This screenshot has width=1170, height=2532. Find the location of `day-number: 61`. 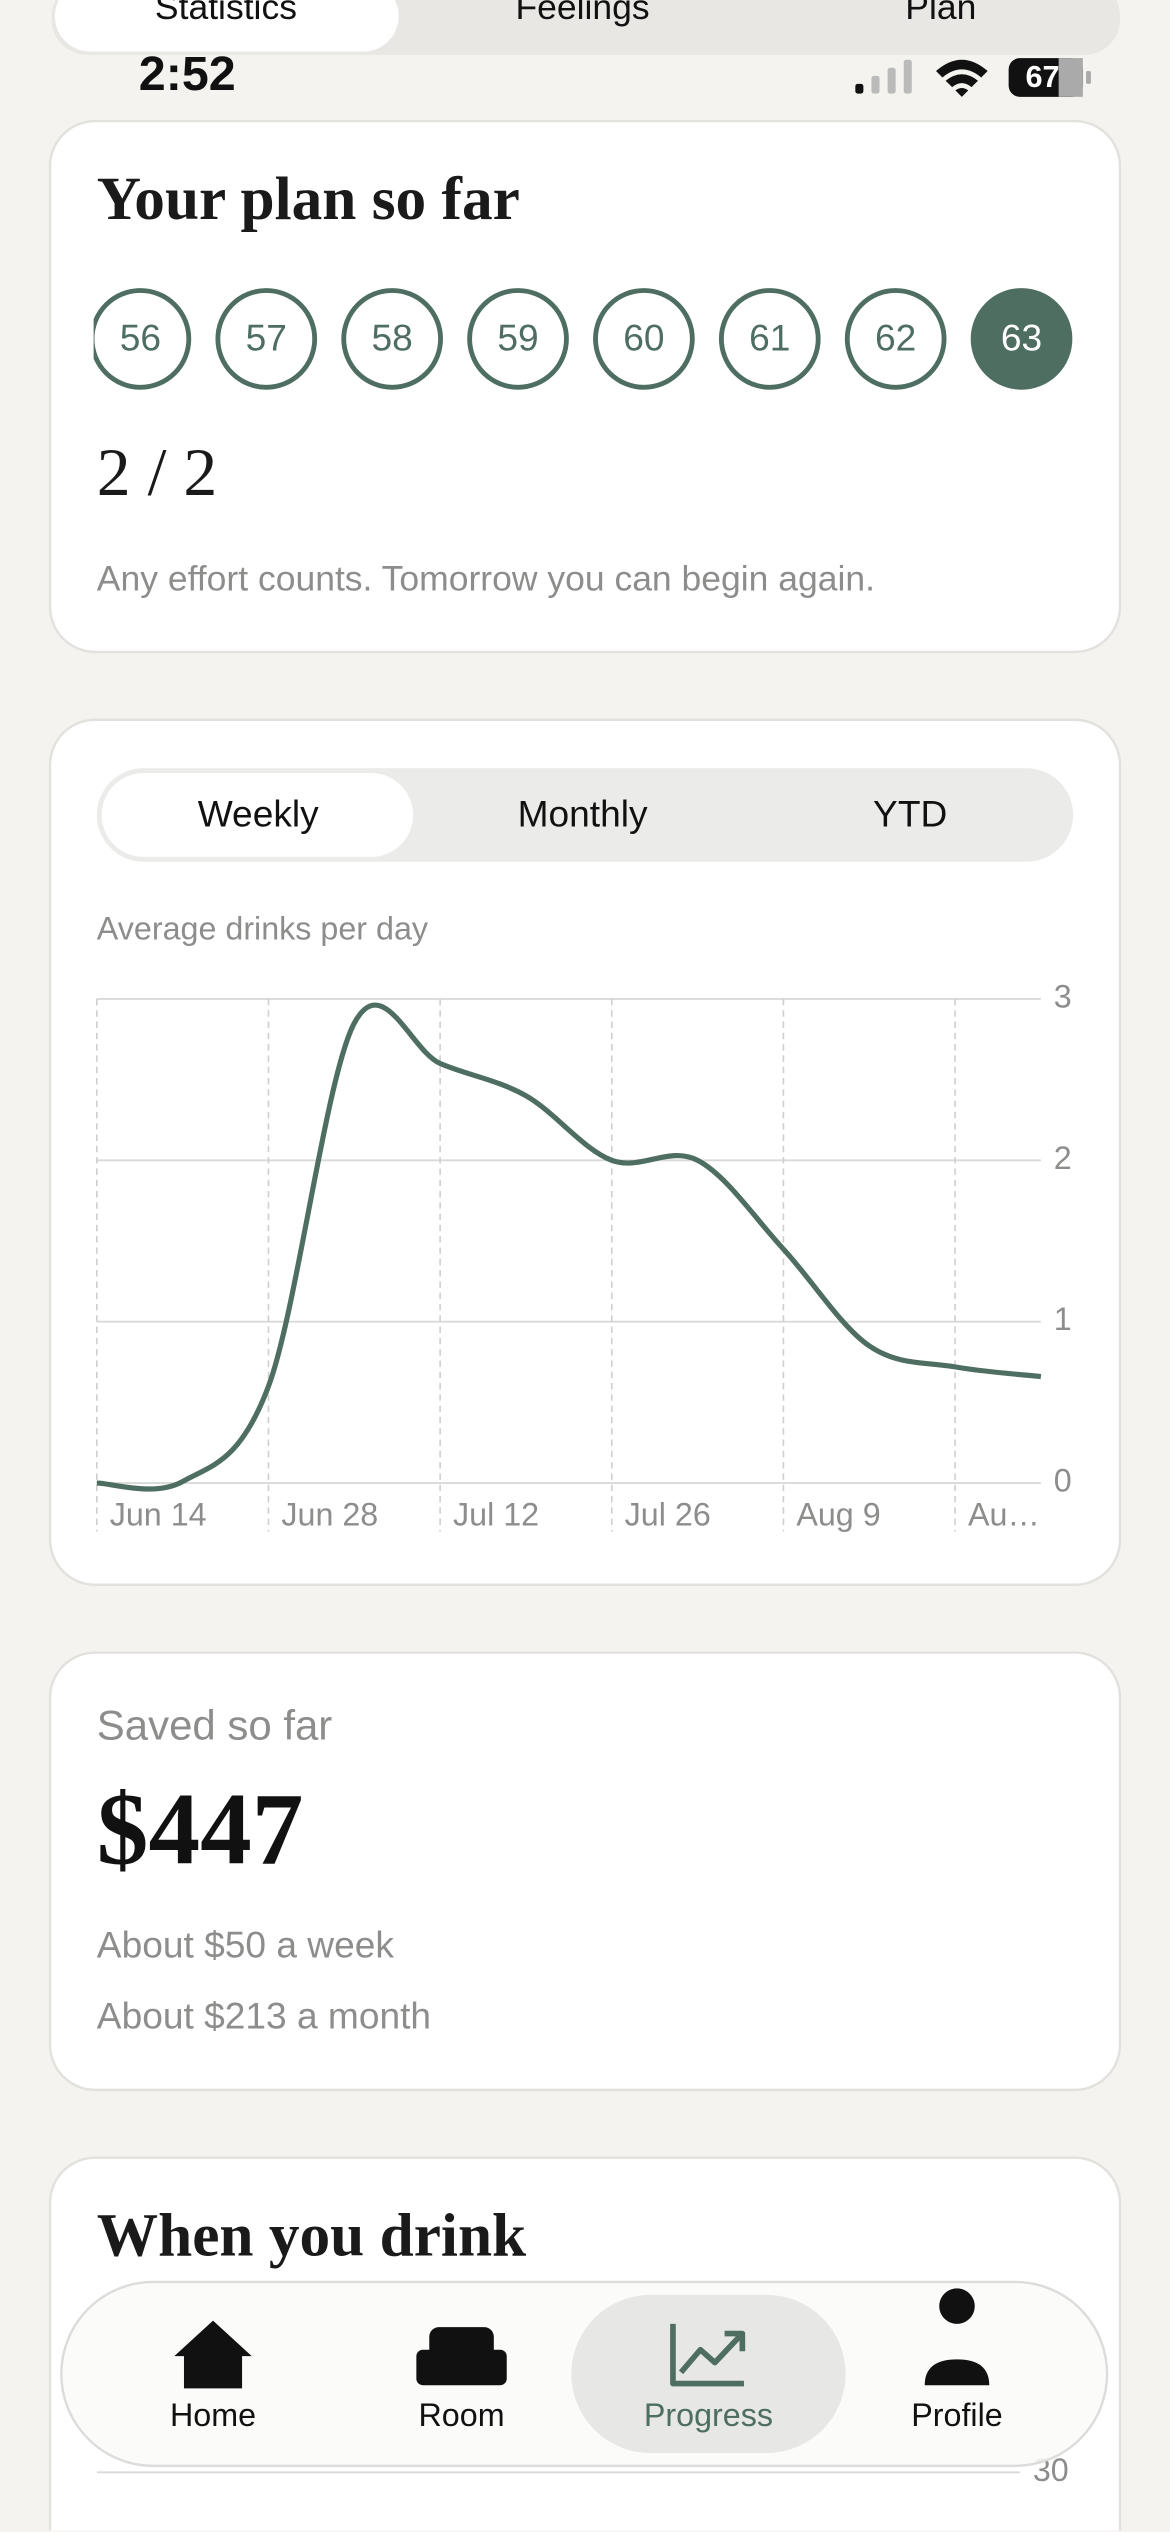

day-number: 61 is located at coordinates (769, 337).